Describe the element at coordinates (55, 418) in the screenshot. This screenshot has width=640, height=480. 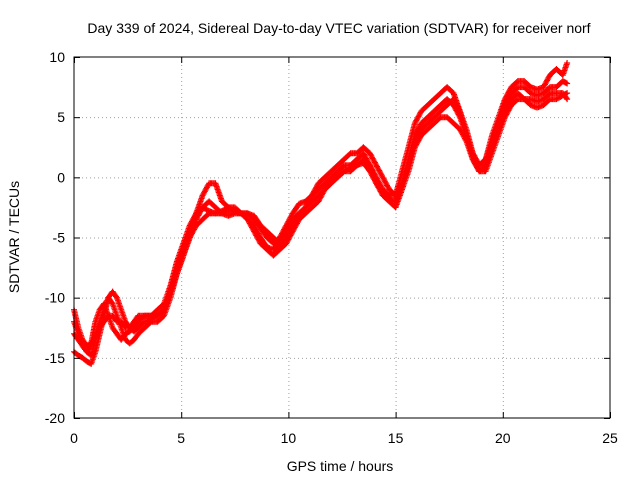
I see `y-tick-label: -20` at that location.